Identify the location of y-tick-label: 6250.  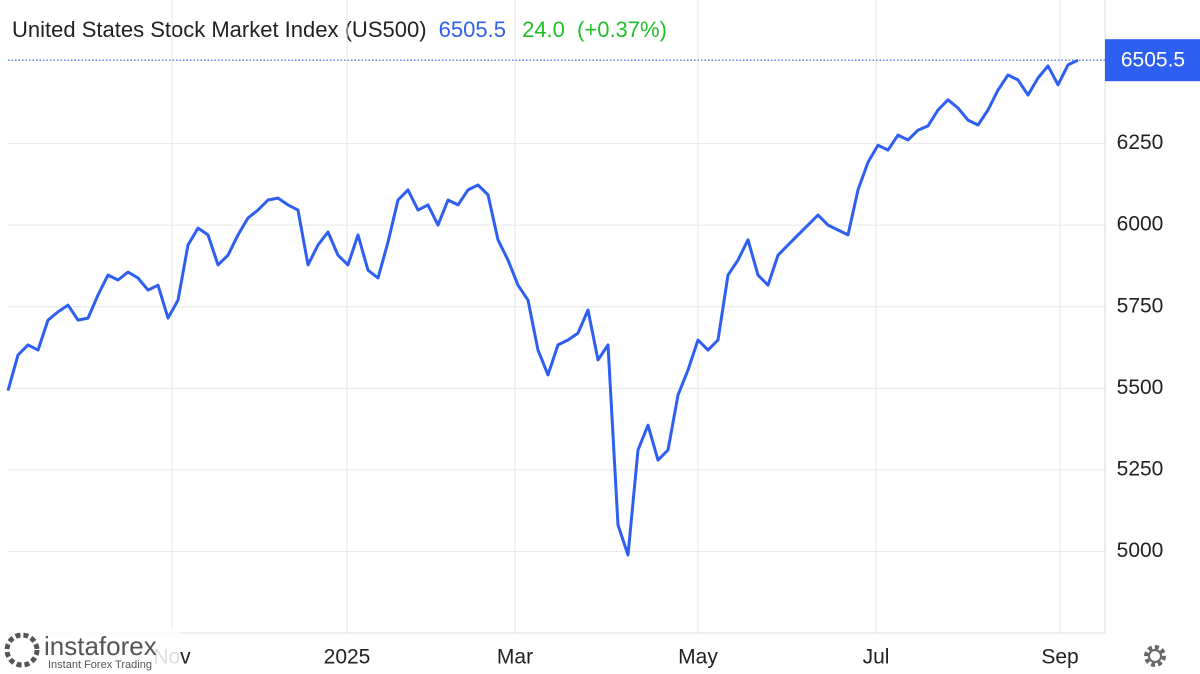
(1140, 142).